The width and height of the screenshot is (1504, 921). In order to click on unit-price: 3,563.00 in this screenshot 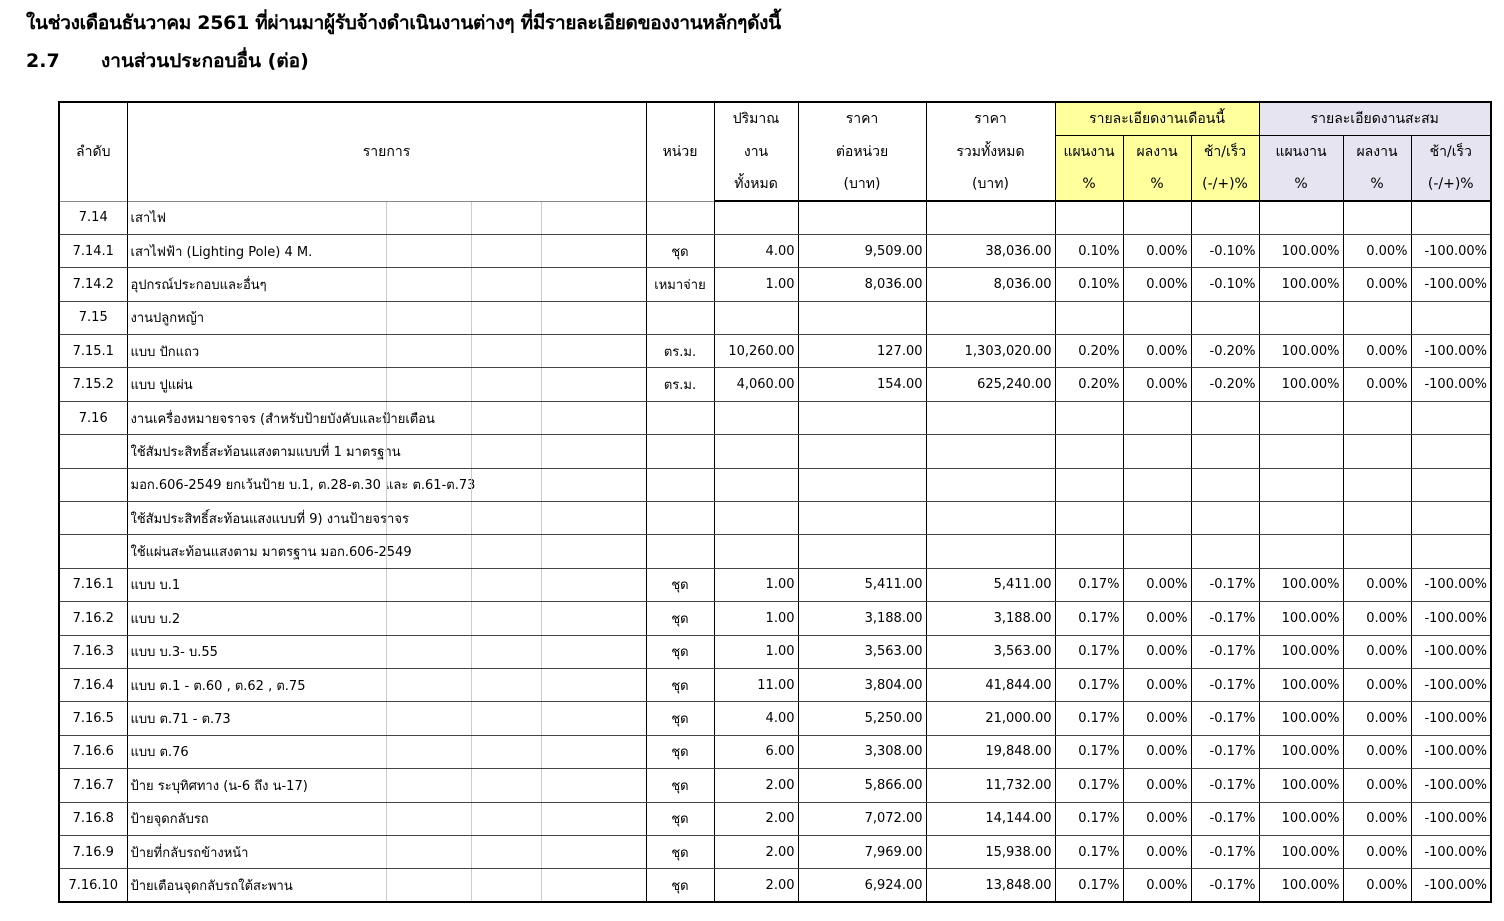, I will do `click(862, 651)`.